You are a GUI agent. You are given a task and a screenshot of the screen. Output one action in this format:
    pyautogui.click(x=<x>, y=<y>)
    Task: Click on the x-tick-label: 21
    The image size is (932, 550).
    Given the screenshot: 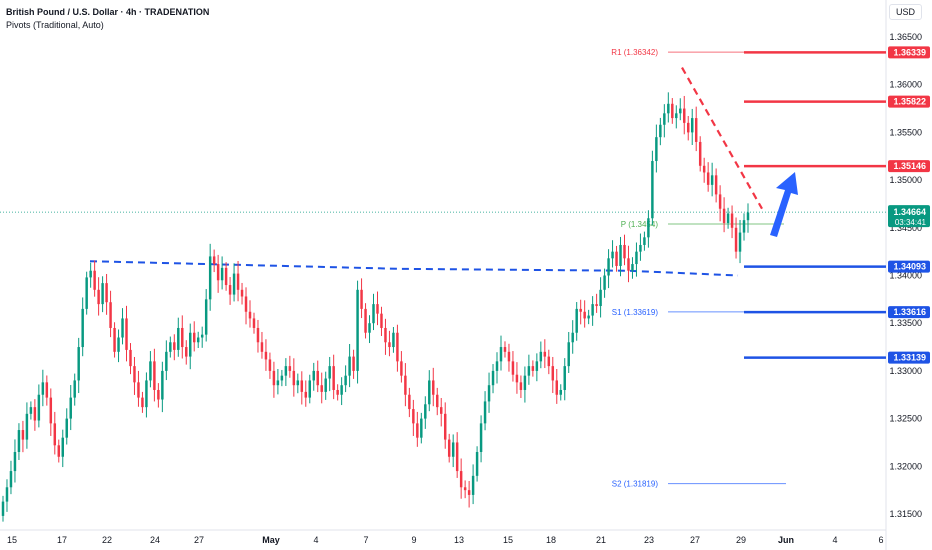 What is the action you would take?
    pyautogui.click(x=601, y=540)
    